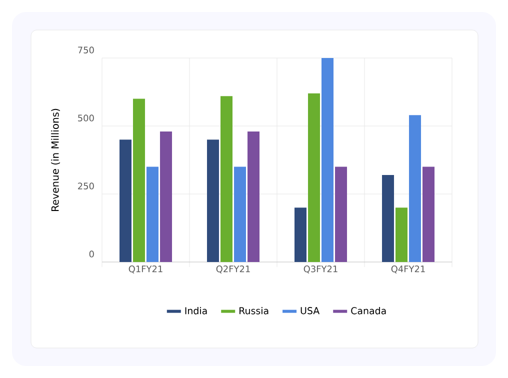 This screenshot has width=508, height=378. I want to click on y-axis-title: Revenue (in Millions), so click(55, 159).